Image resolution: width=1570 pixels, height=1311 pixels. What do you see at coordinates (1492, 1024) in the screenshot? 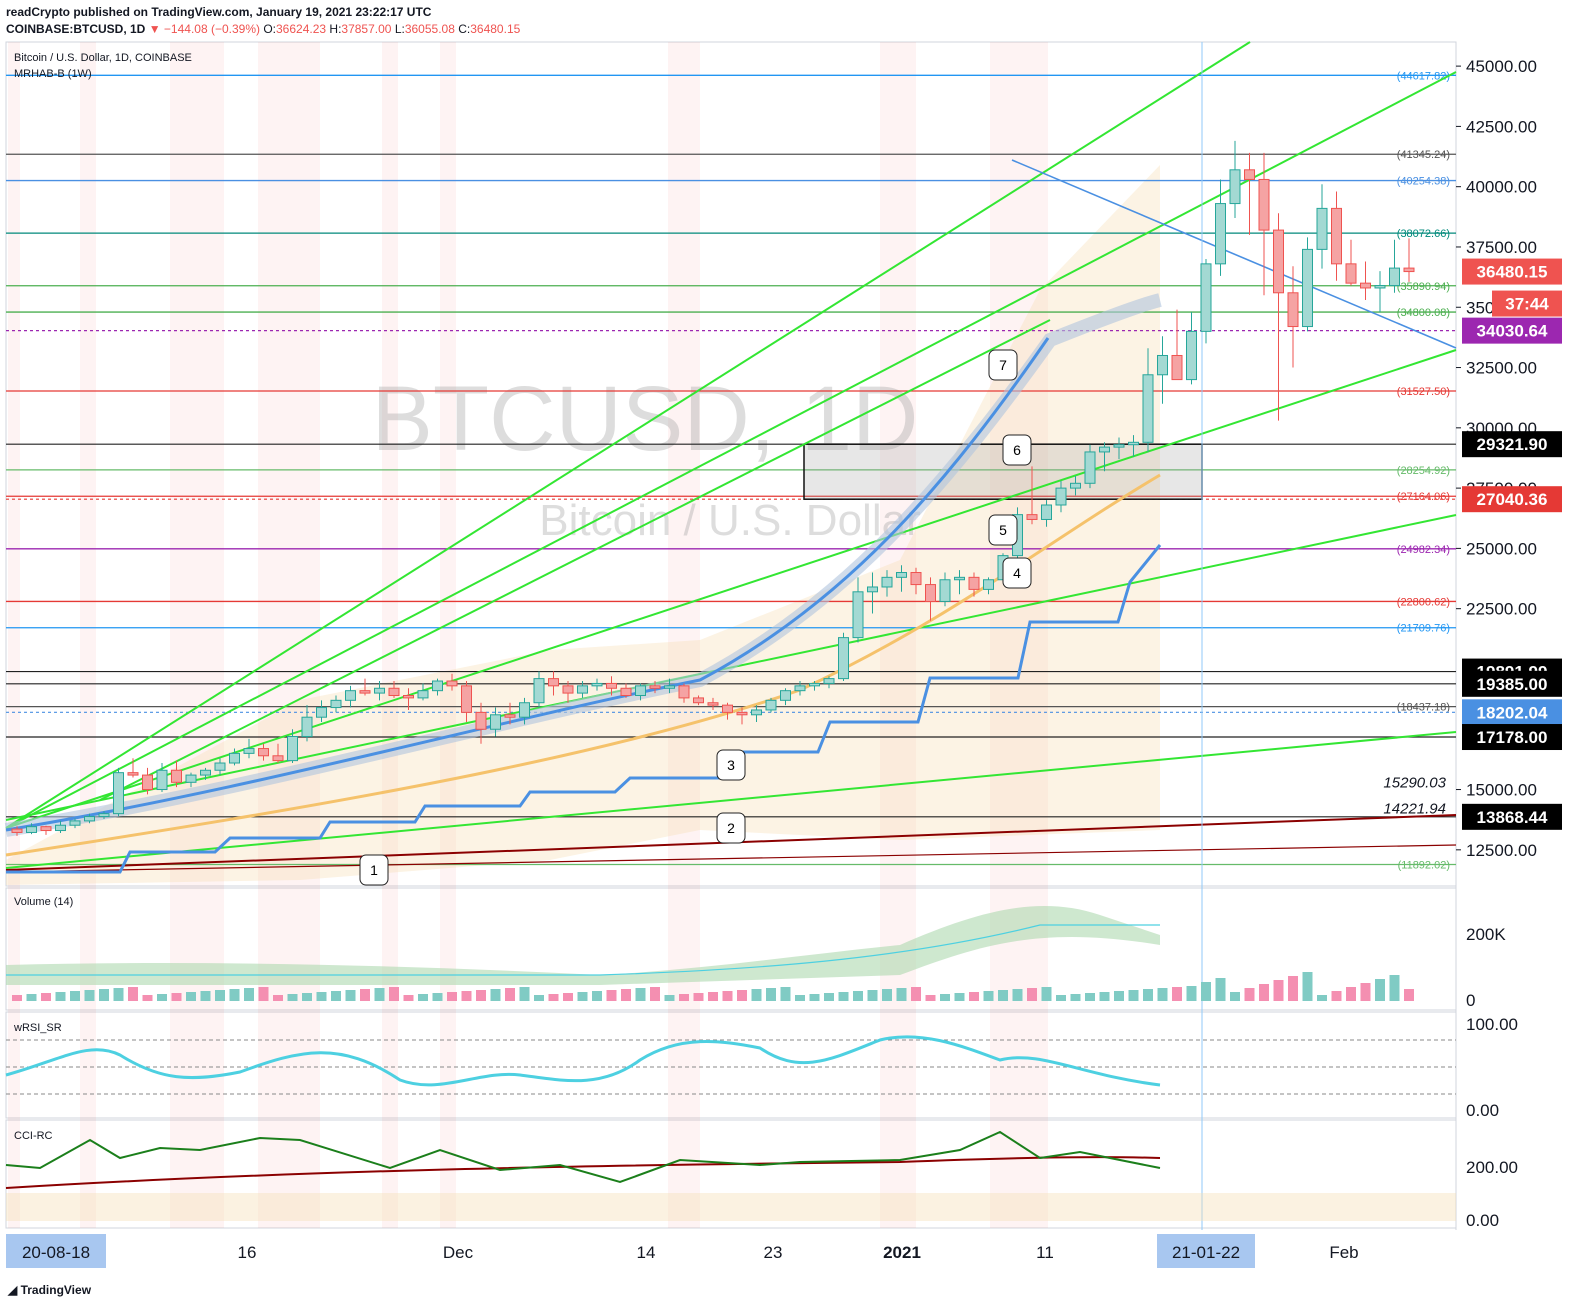
I see `rsi-tick: 100.00` at bounding box center [1492, 1024].